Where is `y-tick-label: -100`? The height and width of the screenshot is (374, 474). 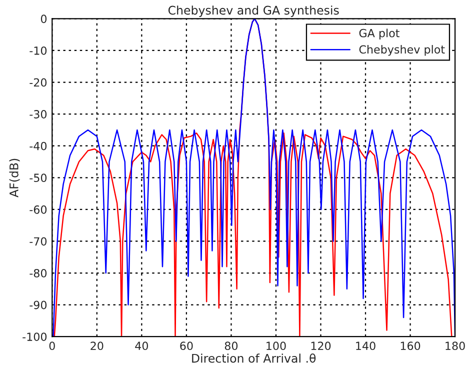 y-tick-label: -100 is located at coordinates (34, 336).